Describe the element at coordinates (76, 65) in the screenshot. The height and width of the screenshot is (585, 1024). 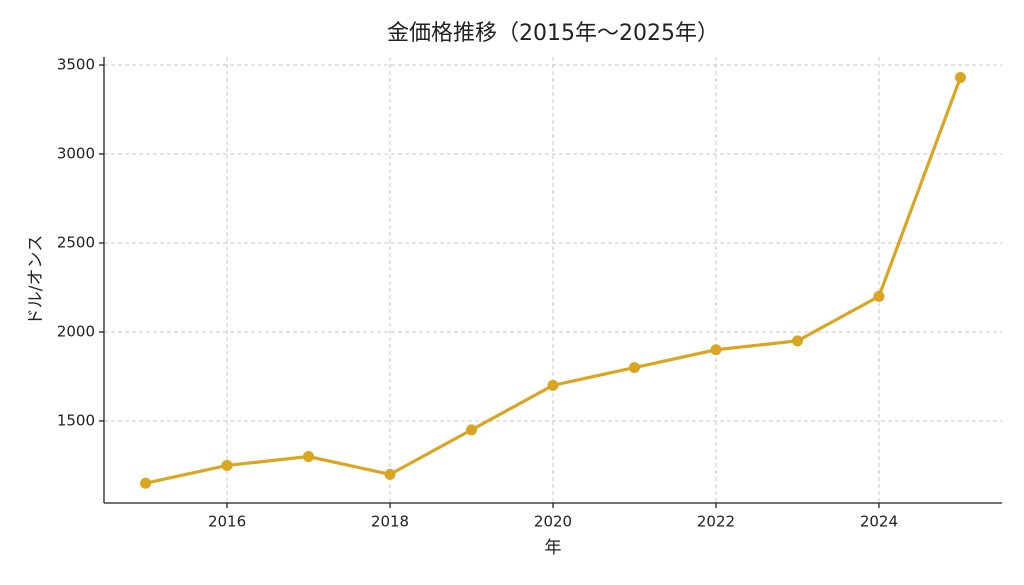
I see `y-tick-label: 3500` at that location.